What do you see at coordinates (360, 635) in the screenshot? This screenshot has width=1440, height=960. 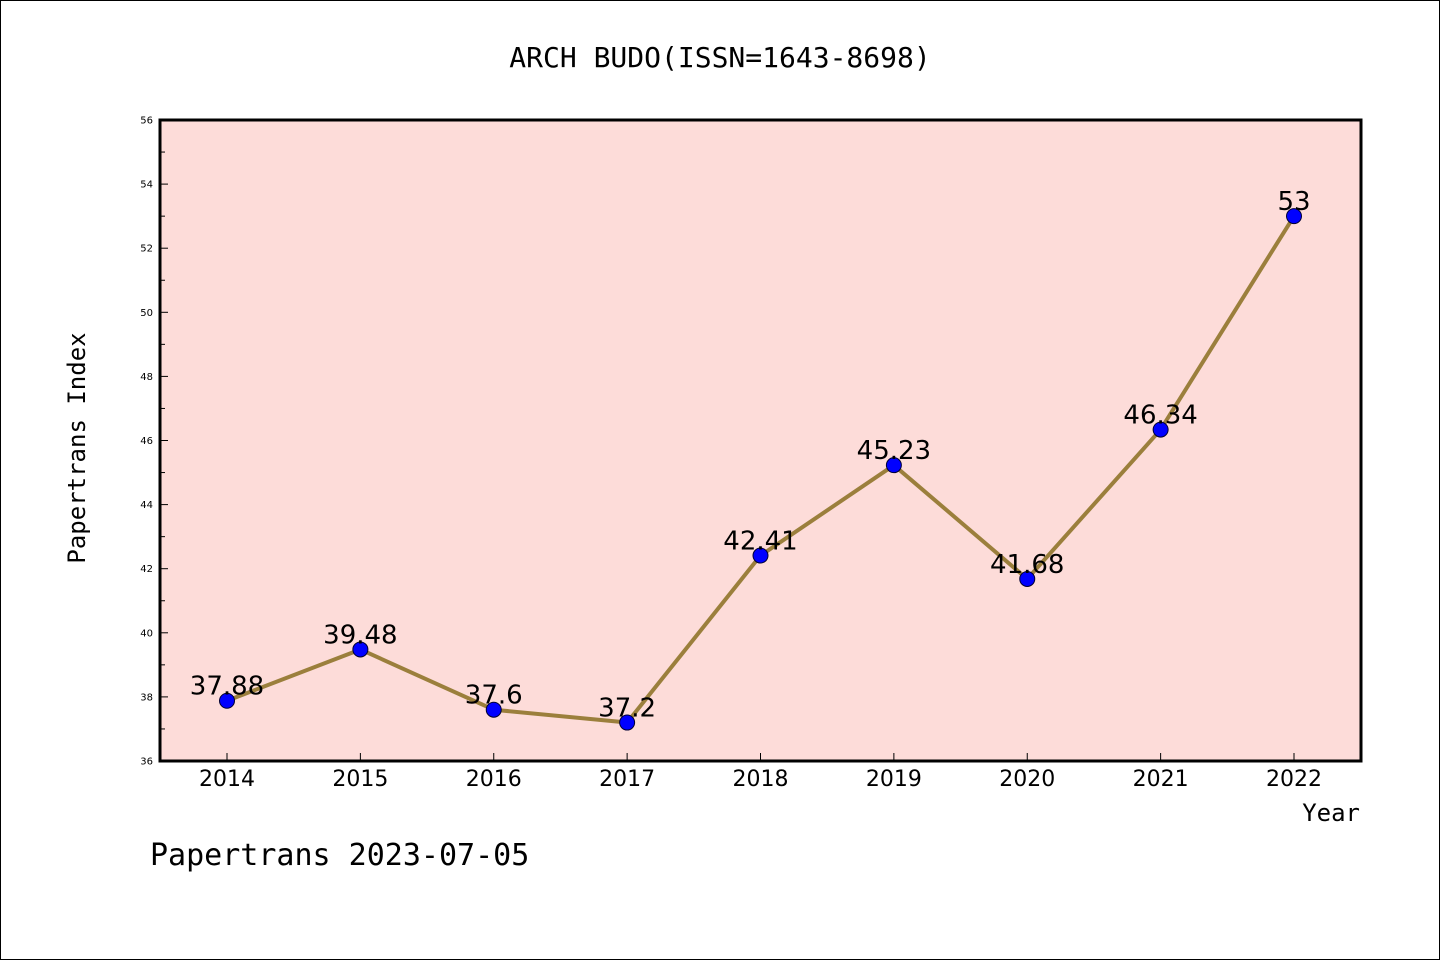 I see `data-label: 39.48` at bounding box center [360, 635].